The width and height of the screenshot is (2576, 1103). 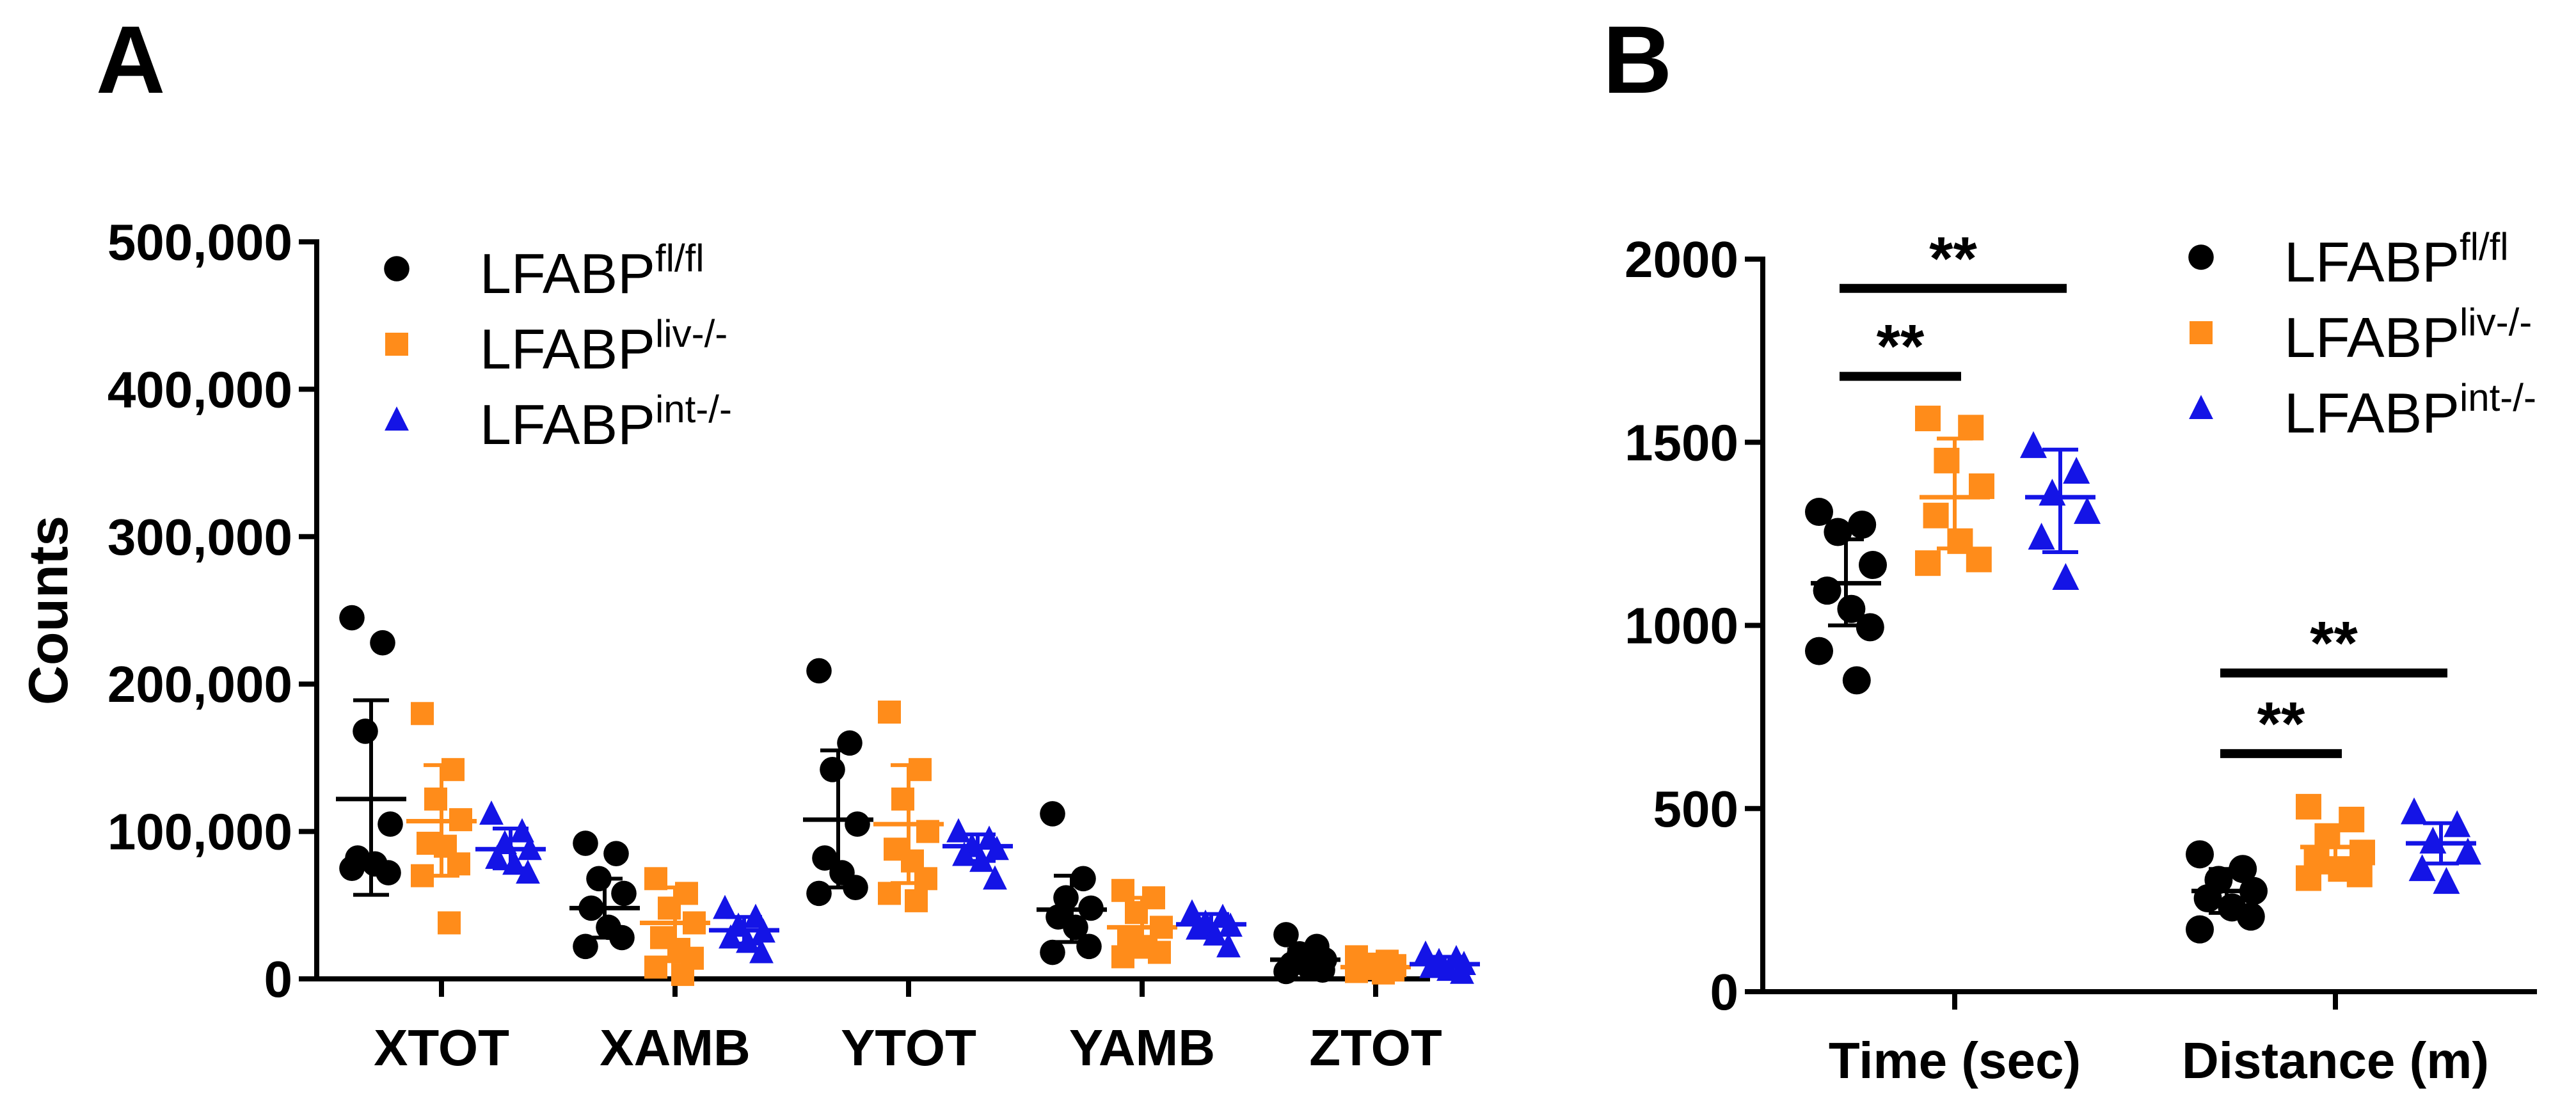 What do you see at coordinates (1725, 992) in the screenshot?
I see `y-tick-label: 0` at bounding box center [1725, 992].